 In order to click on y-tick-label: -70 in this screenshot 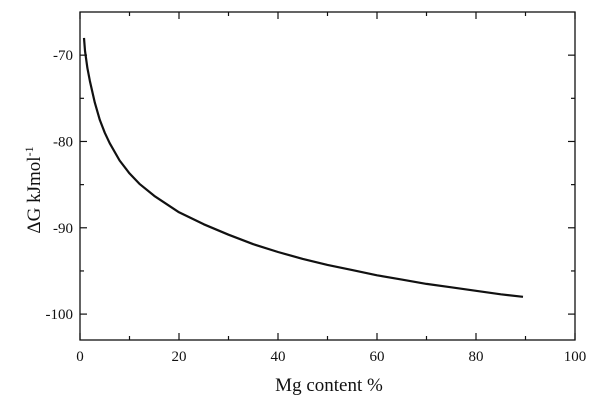, I will do `click(63, 56)`.